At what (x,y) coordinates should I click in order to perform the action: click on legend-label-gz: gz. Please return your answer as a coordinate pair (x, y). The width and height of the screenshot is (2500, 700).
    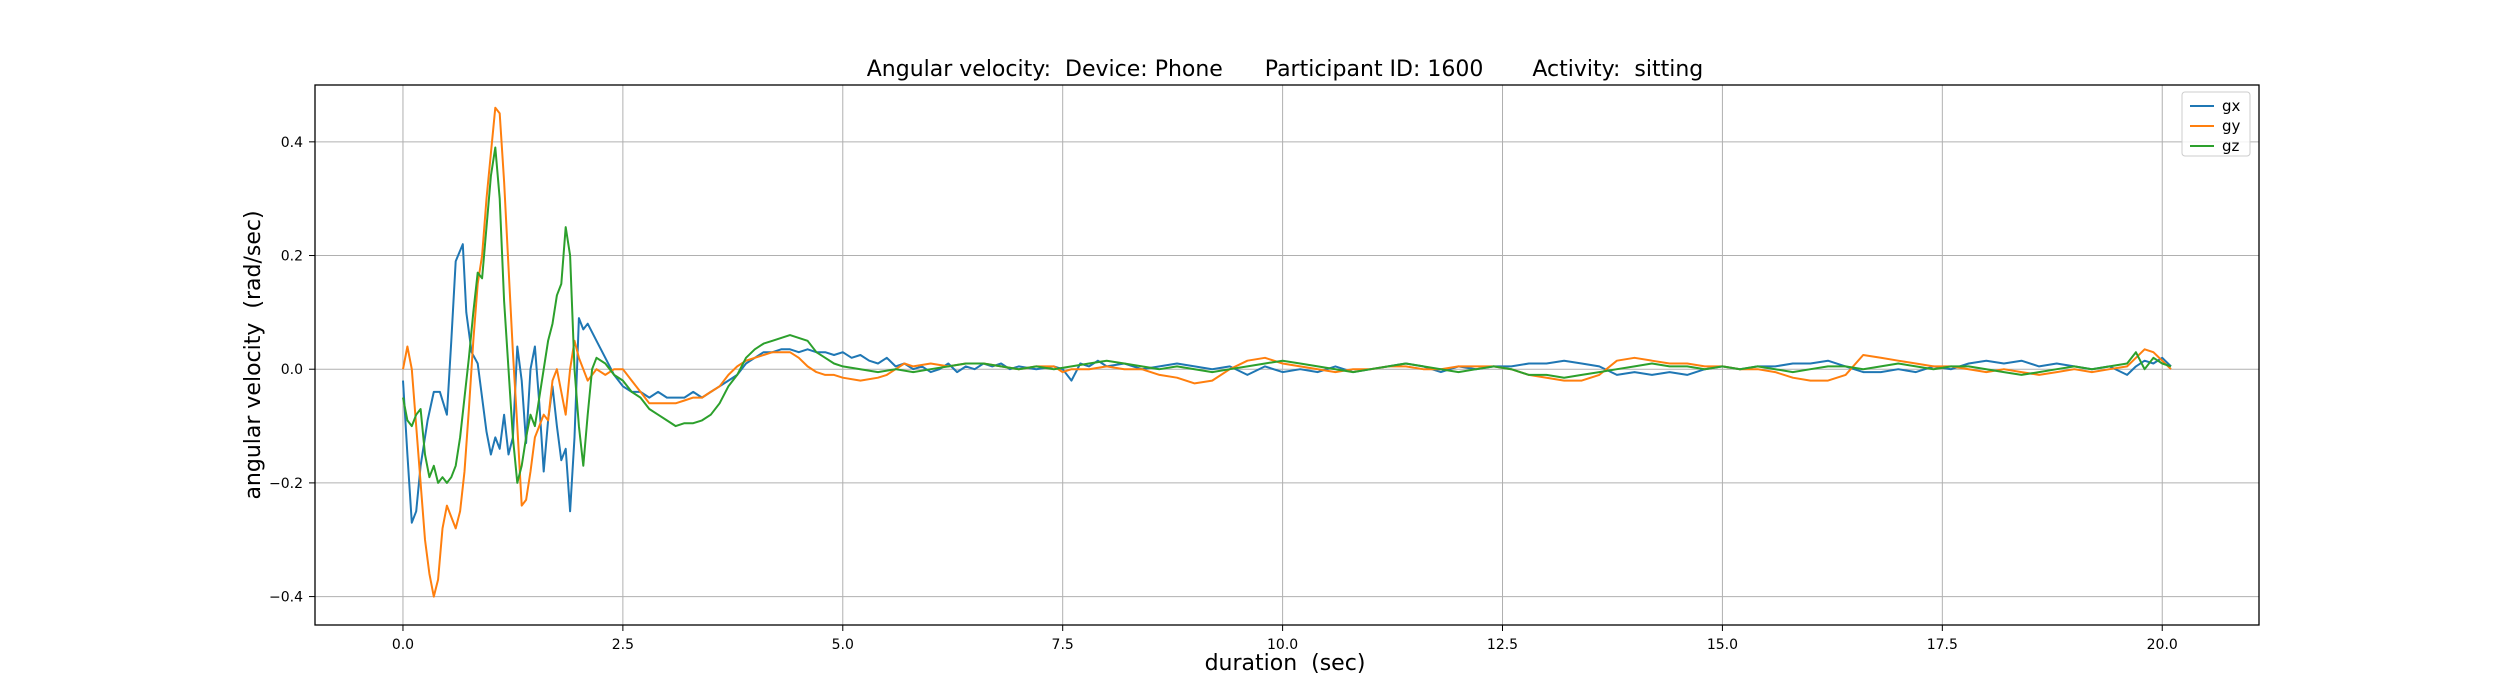
    Looking at the image, I should click on (2231, 146).